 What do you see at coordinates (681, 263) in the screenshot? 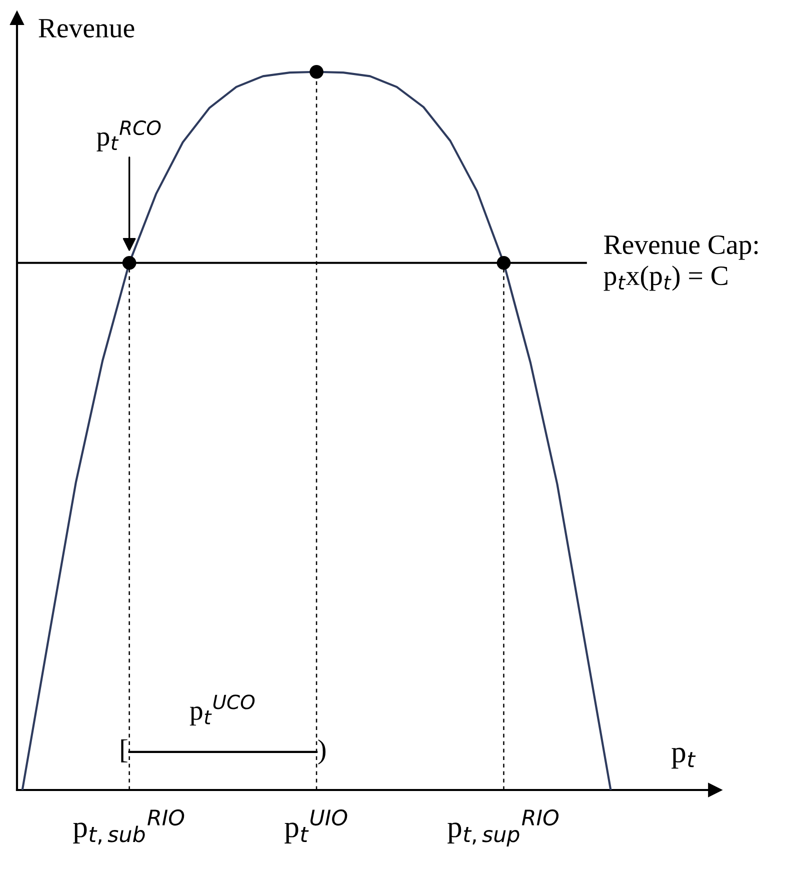
I see `ref-line-label: Revenue Cap: p$_{t}$x(p$_{t}$) = C` at bounding box center [681, 263].